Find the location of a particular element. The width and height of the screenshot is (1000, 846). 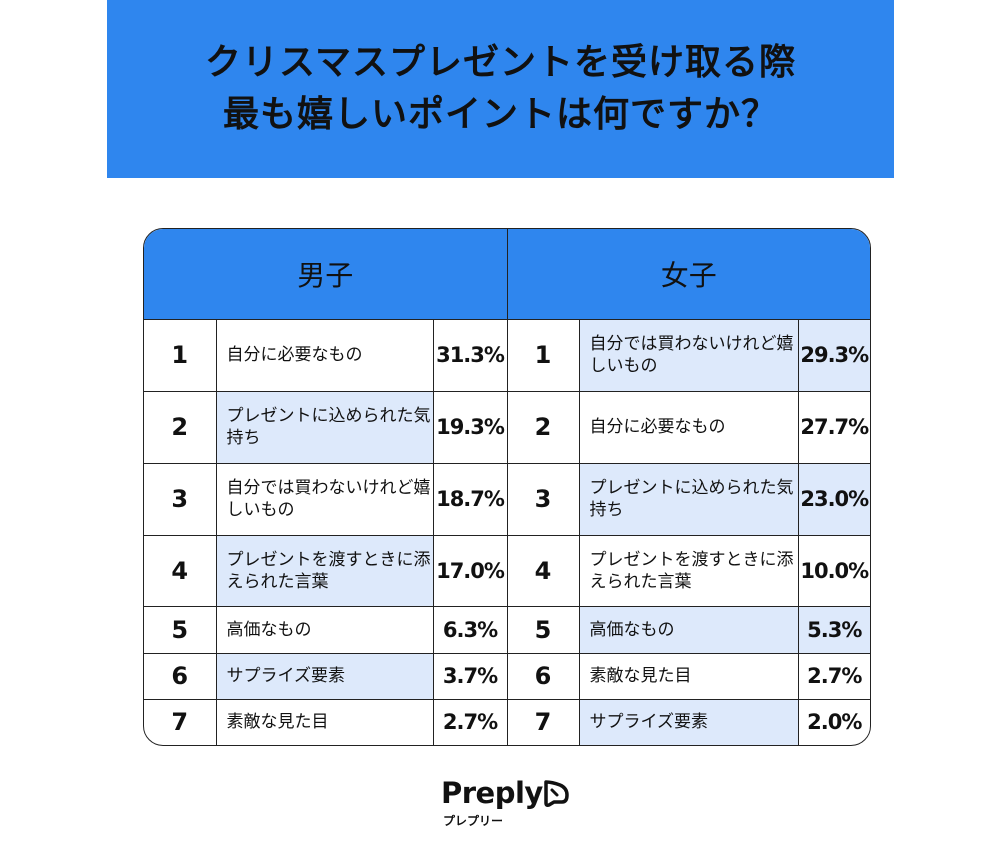

female-item-label: プレゼントに込められた気持ち is located at coordinates (689, 499).